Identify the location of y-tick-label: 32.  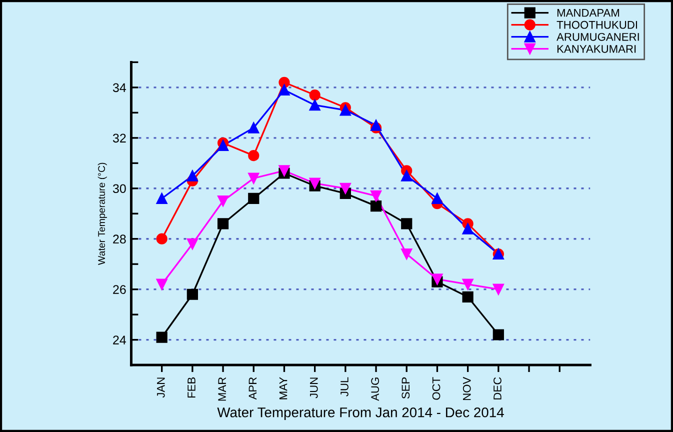
(119, 138).